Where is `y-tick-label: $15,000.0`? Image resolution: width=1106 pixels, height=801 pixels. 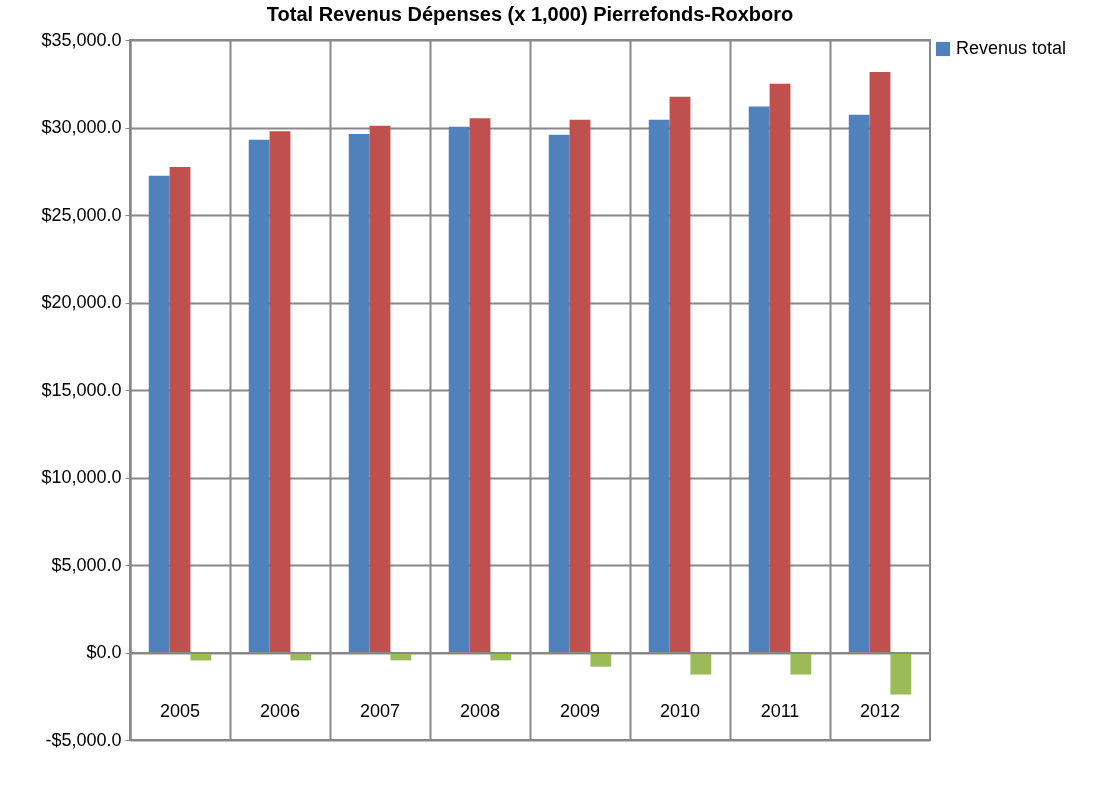
y-tick-label: $15,000.0 is located at coordinates (81, 389).